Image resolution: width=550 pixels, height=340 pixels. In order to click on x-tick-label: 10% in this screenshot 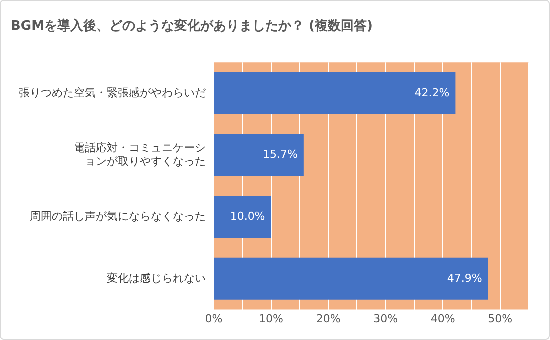, I will do `click(271, 319)`.